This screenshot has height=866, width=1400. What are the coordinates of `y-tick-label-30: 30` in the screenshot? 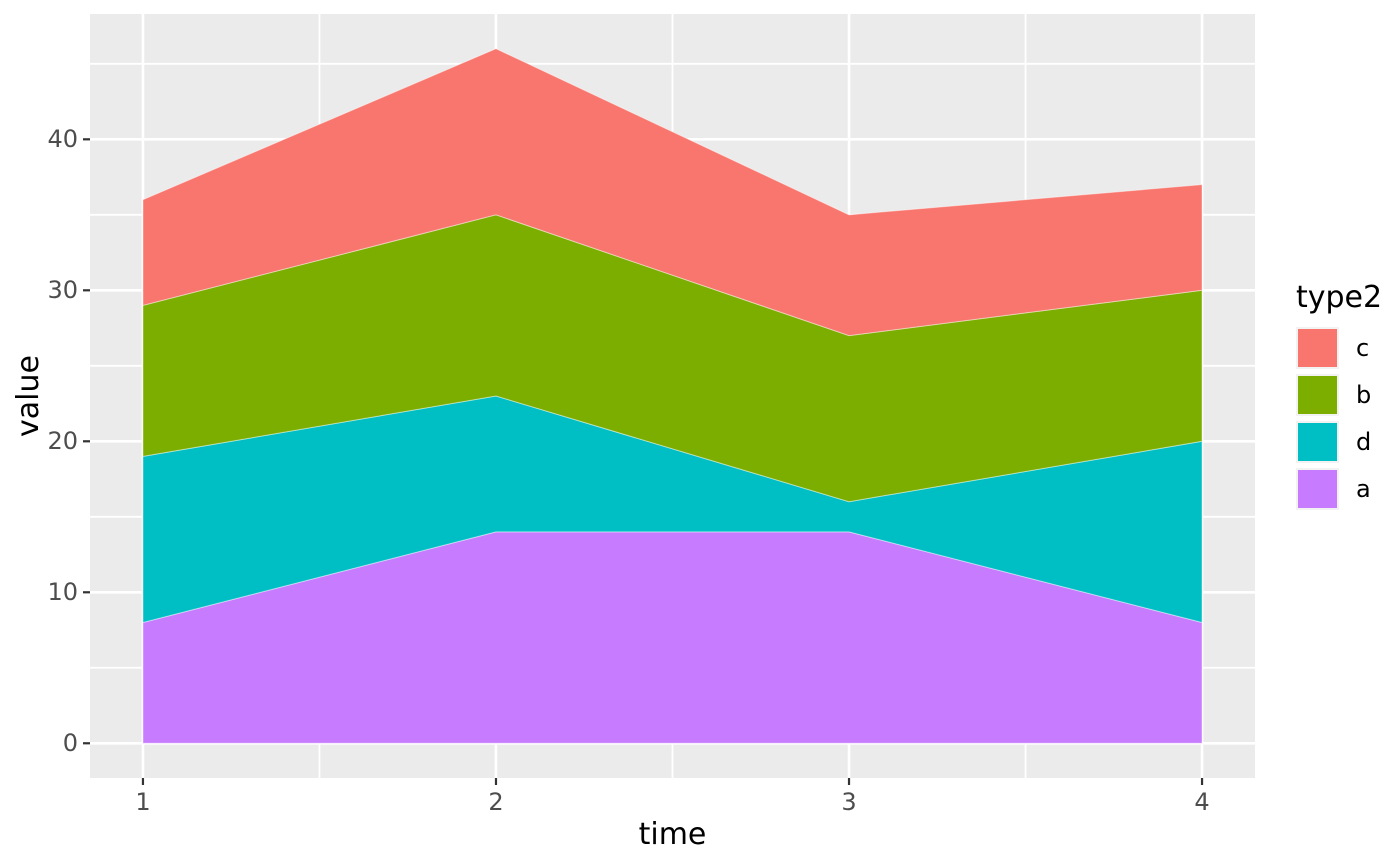 It's located at (62, 290).